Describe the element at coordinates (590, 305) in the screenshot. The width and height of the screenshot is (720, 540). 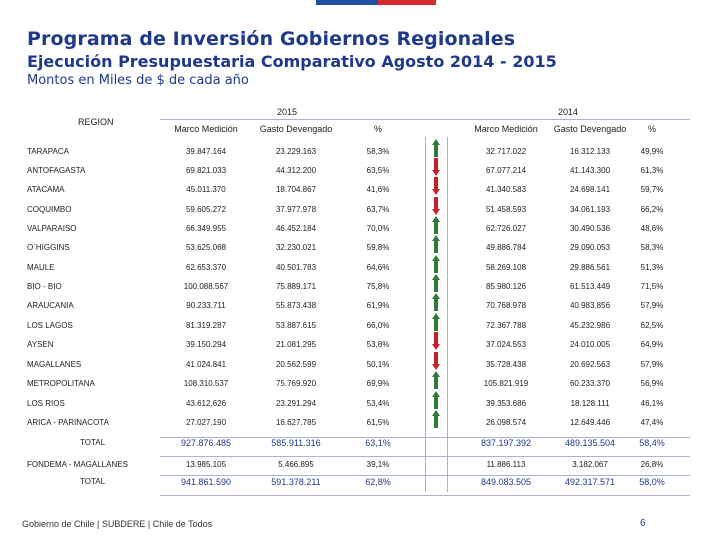
I see `cell-g14: 40.983.856` at that location.